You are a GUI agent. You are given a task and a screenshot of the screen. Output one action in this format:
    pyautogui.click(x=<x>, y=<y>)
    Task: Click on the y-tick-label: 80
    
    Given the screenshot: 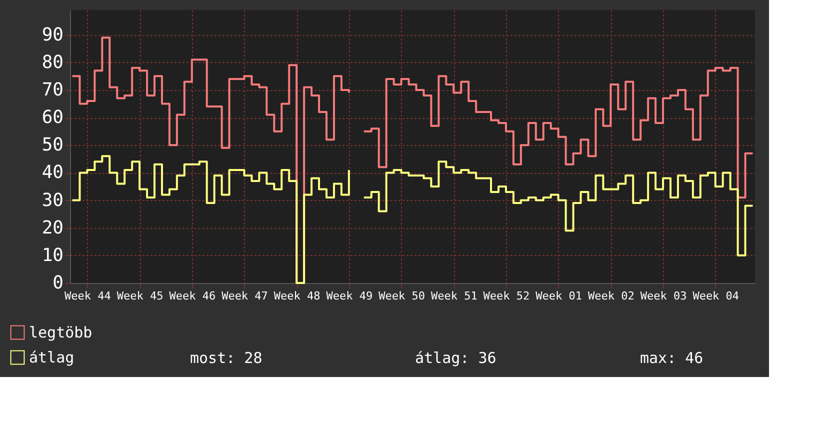 What is the action you would take?
    pyautogui.click(x=53, y=62)
    